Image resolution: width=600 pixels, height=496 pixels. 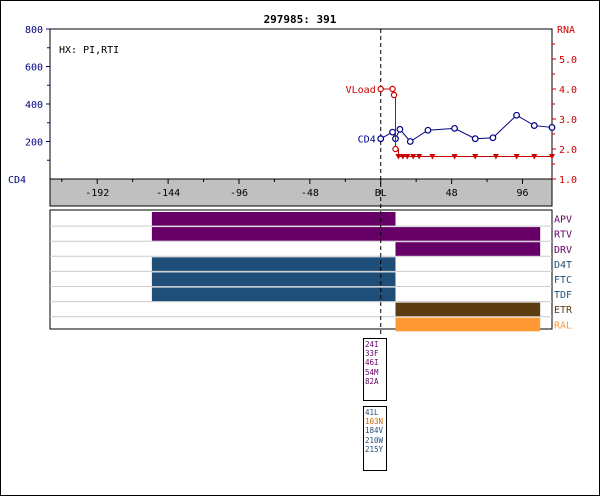 I want to click on left-axis-label: CD4, so click(x=17, y=180).